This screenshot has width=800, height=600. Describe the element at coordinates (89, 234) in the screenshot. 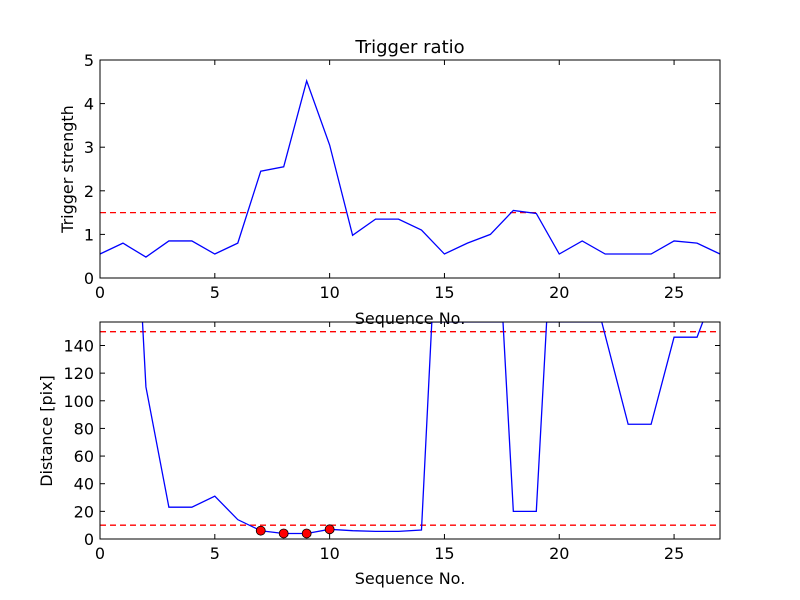

I see `y-tick-label: 1` at that location.